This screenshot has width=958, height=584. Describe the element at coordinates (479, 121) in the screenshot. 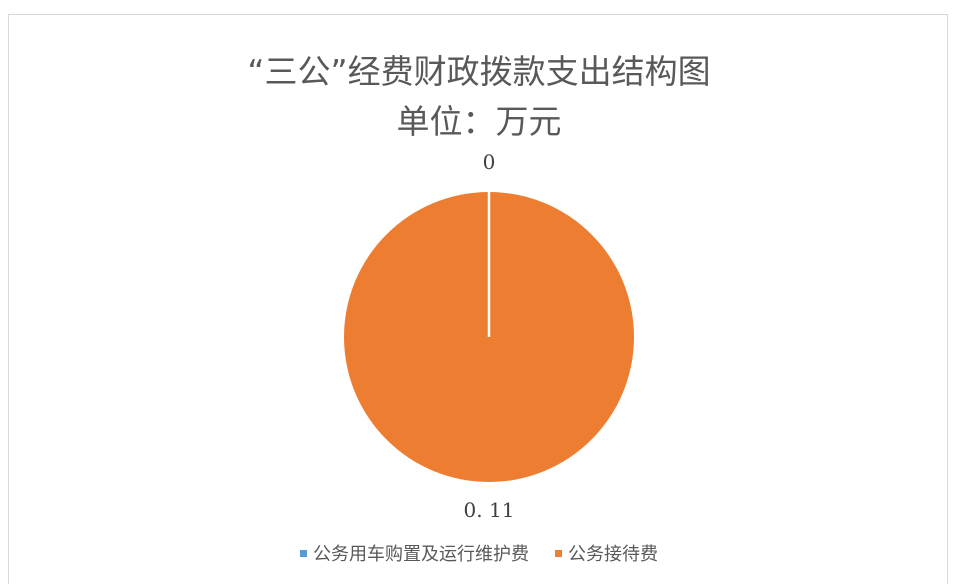

I see `chart-subtitle: 单位：万元` at that location.